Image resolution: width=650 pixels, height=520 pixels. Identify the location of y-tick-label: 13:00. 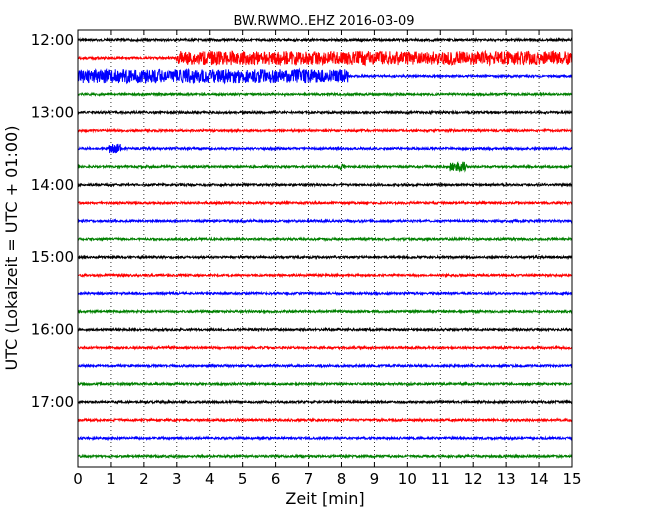
(52, 112).